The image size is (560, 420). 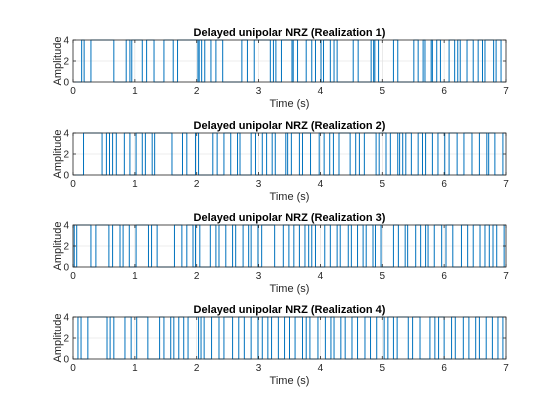 I want to click on chart-title: Delayed unipolar NRZ (Realization 4), so click(x=290, y=310).